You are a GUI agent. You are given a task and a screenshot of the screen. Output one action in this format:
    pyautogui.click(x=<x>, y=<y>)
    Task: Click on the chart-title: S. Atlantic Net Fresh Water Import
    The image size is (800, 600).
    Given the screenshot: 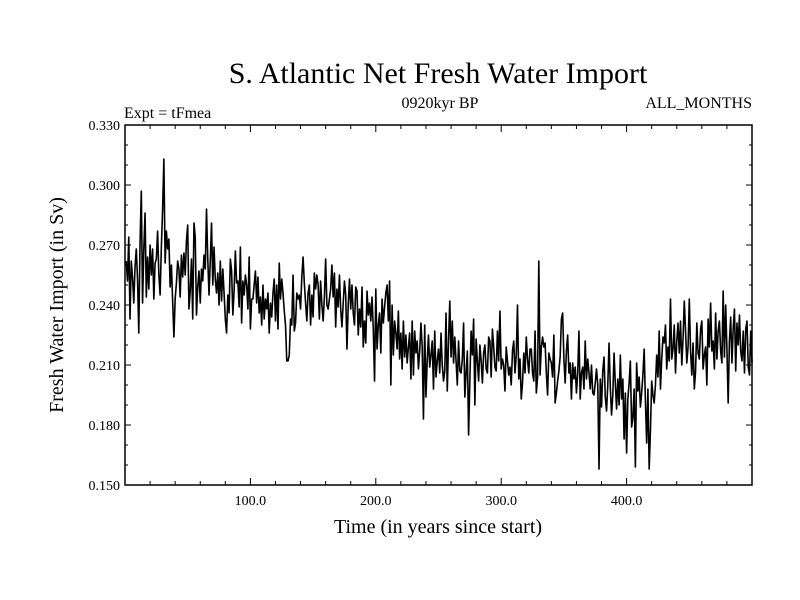 What is the action you would take?
    pyautogui.click(x=438, y=73)
    